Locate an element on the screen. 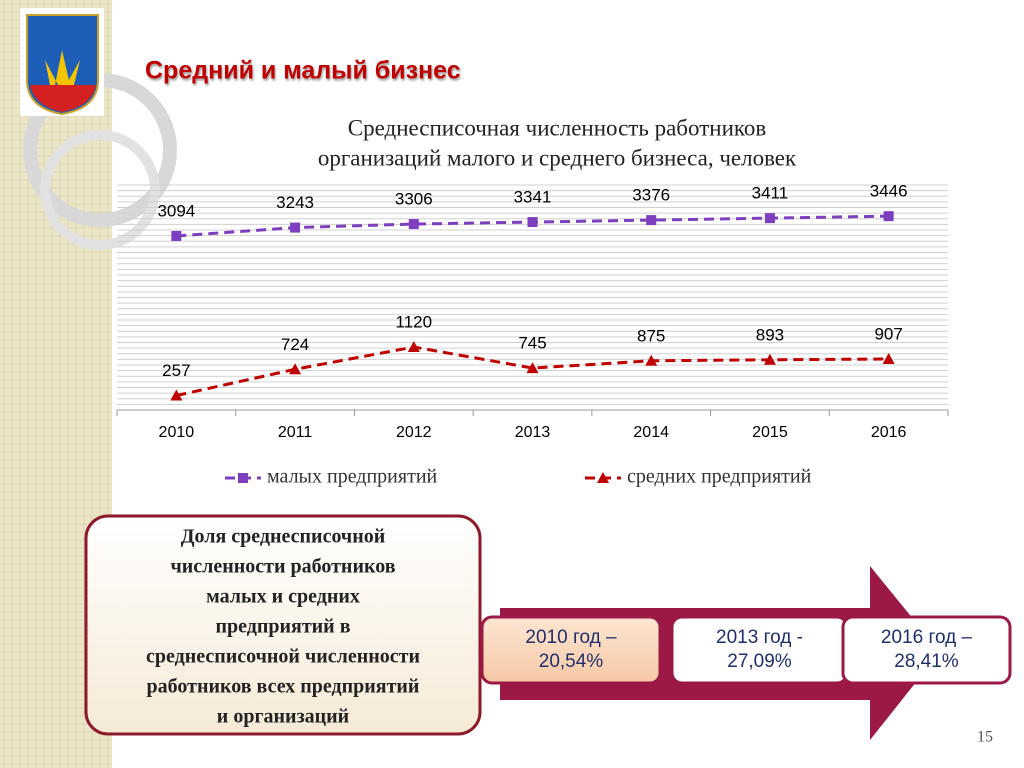 The width and height of the screenshot is (1024, 768). info-text: предприятий в is located at coordinates (282, 627).